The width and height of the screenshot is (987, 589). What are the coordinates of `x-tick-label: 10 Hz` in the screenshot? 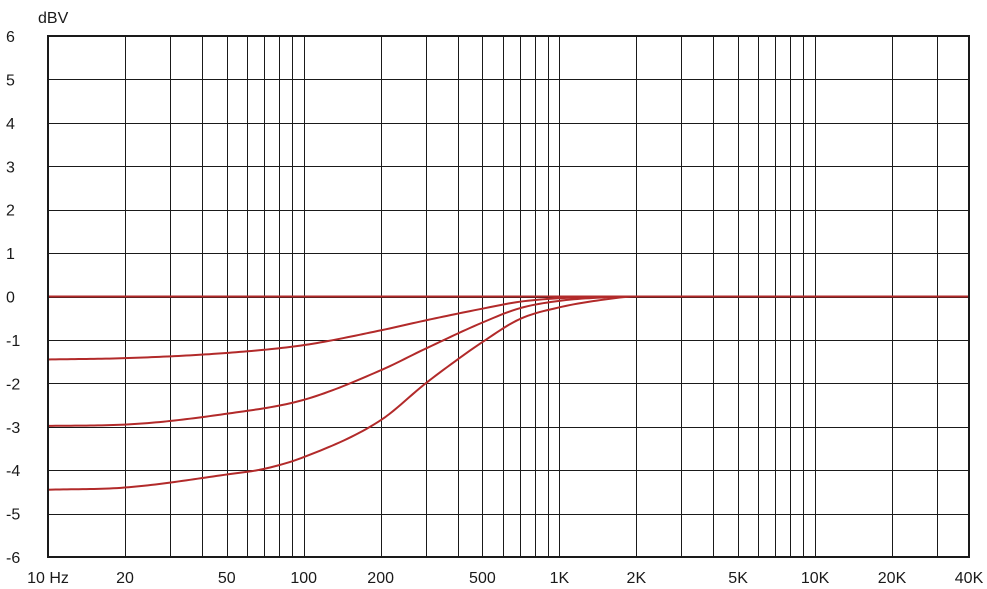 It's located at (48, 578).